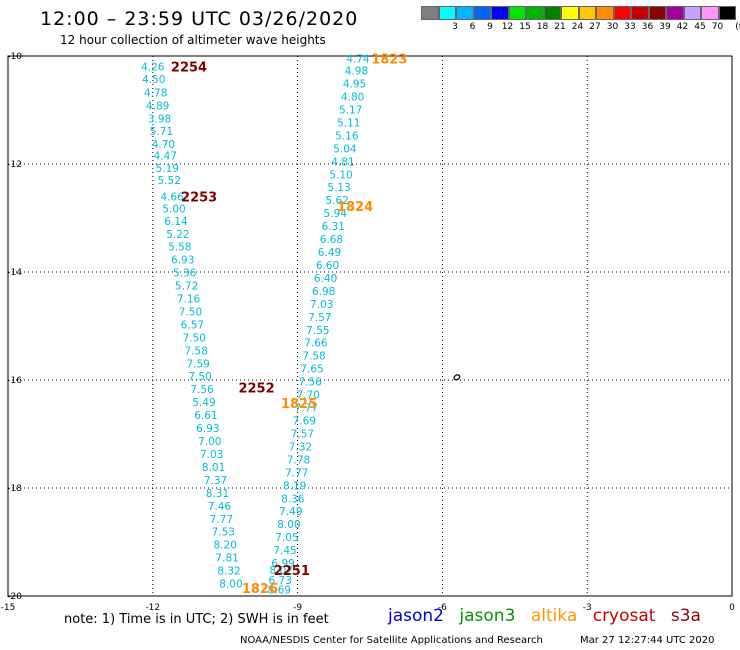 This screenshot has width=740, height=650. I want to click on satellite-cryosat: cryosat, so click(624, 616).